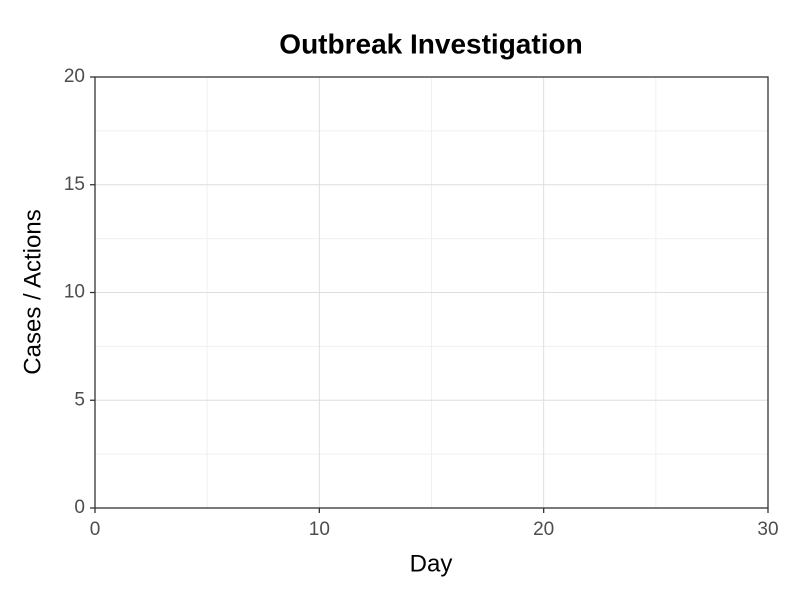 The image size is (800, 600). What do you see at coordinates (767, 529) in the screenshot?
I see `x-tick-label: 30` at bounding box center [767, 529].